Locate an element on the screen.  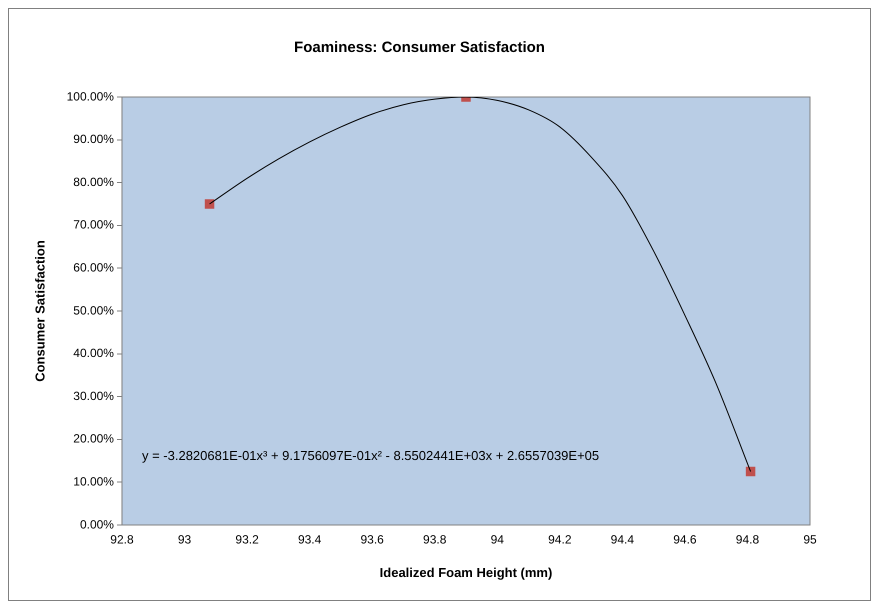
y-tick-label: 30.00% is located at coordinates (93, 395).